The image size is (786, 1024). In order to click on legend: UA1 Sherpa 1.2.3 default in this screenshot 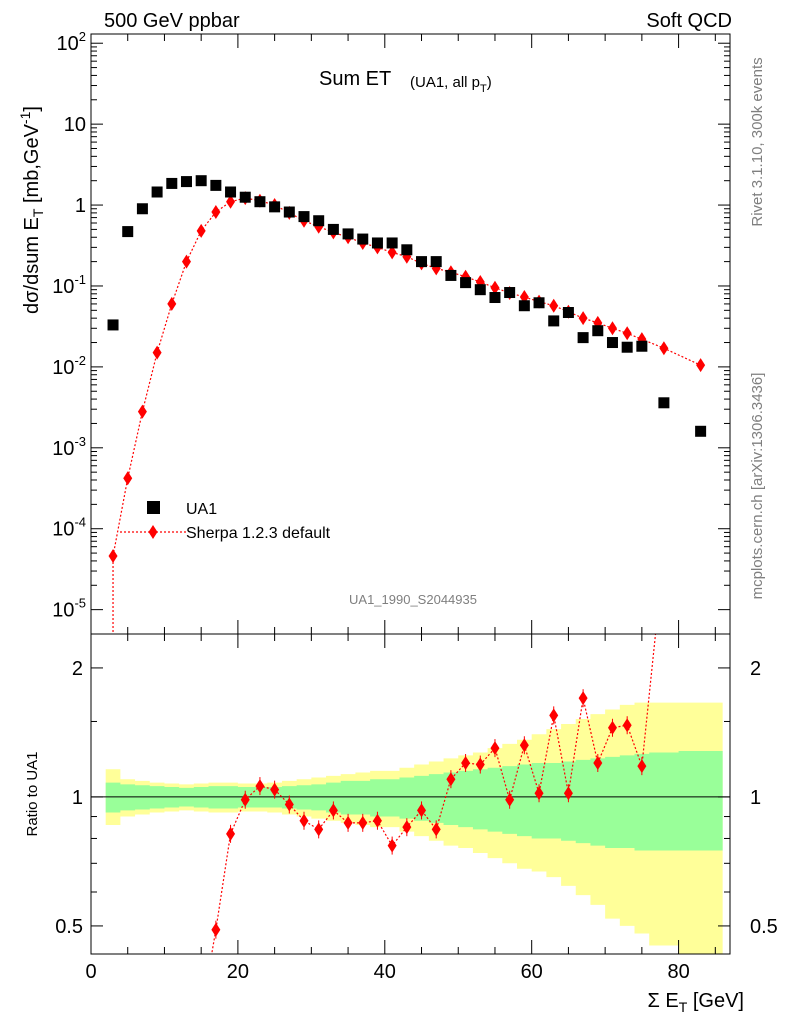, I will do `click(225, 521)`.